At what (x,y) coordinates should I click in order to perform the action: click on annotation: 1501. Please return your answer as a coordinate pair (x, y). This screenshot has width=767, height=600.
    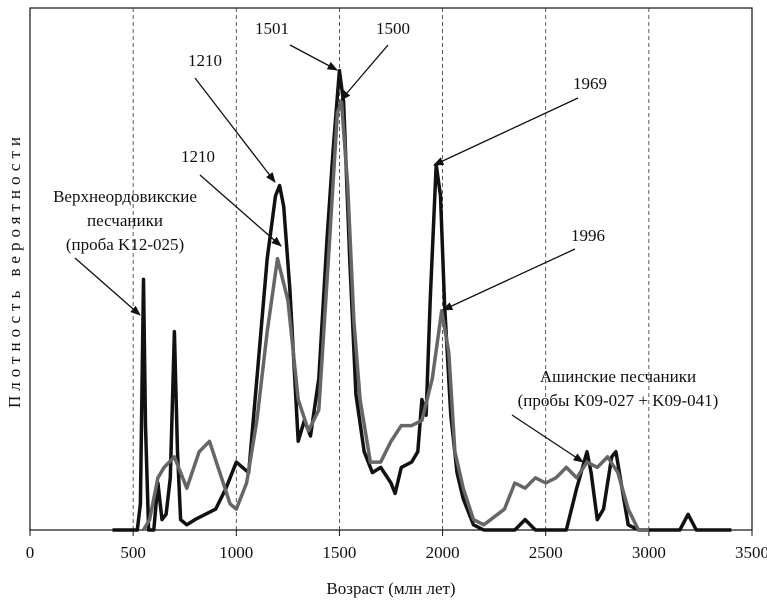
    Looking at the image, I should click on (272, 28).